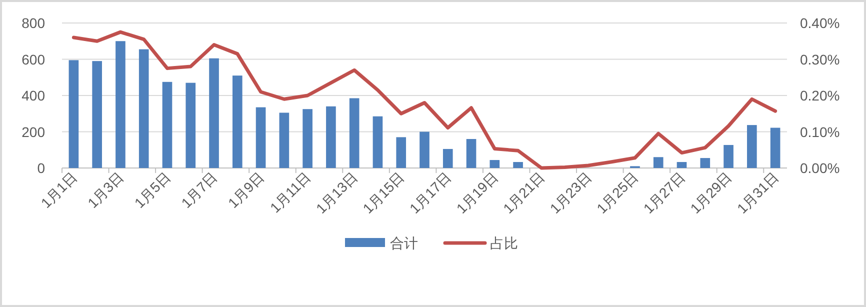  Describe the element at coordinates (820, 168) in the screenshot. I see `y2-tick-label: 0.00%` at that location.